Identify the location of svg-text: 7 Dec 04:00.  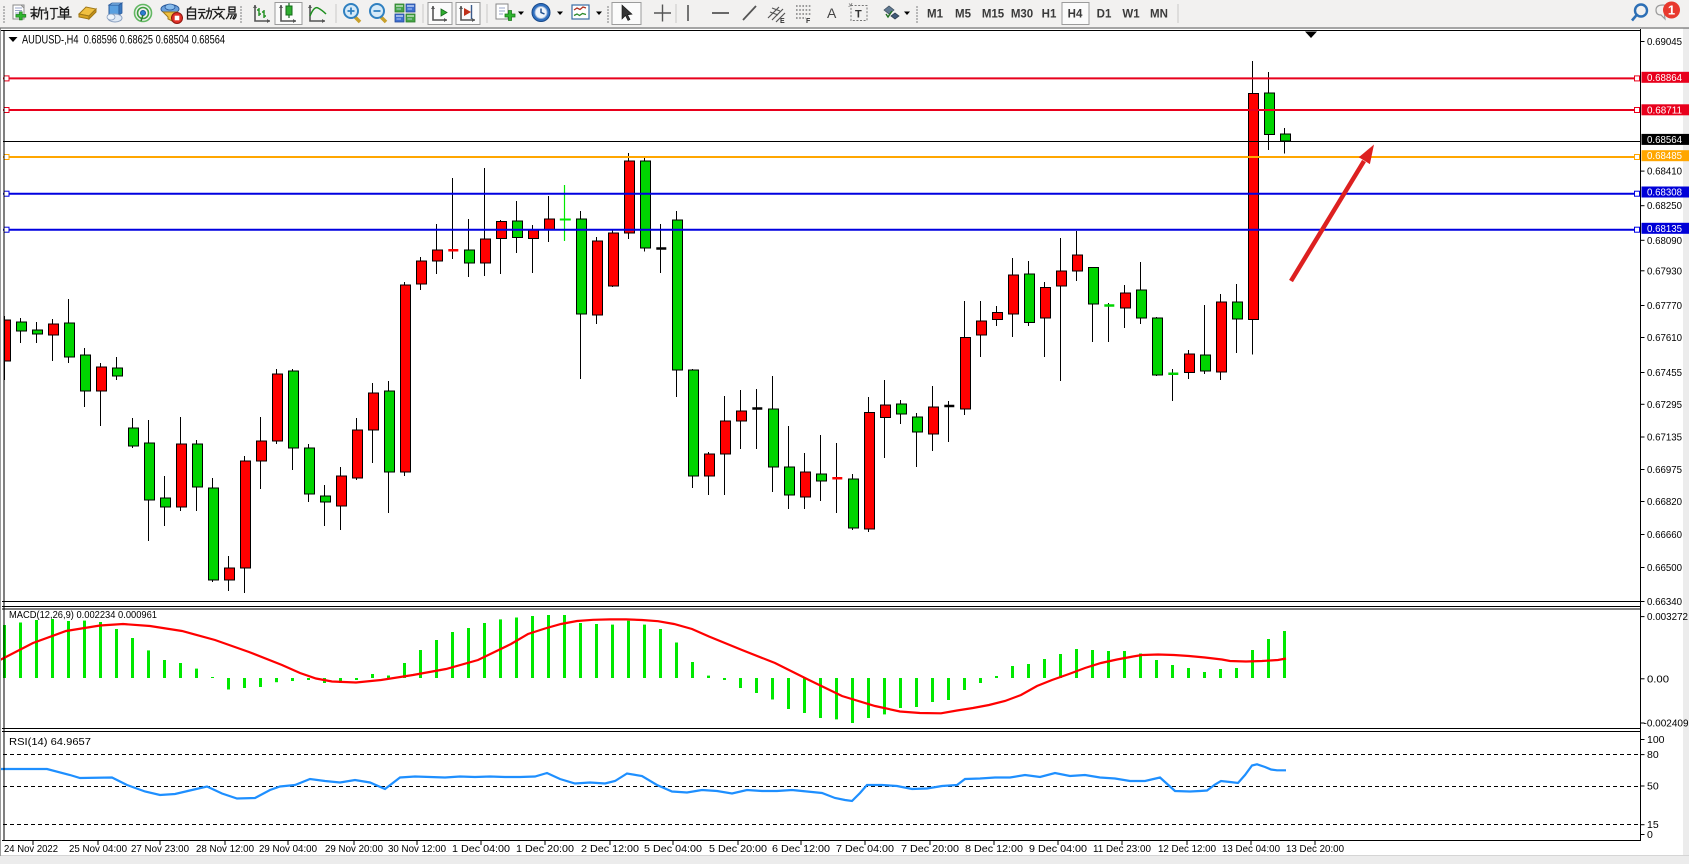
(865, 849).